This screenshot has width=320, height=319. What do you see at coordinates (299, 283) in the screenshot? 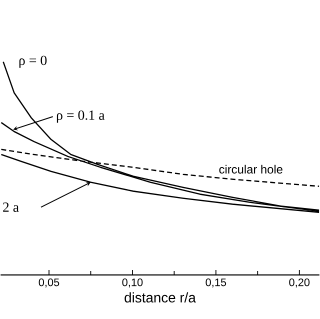
I see `x-tick-label: 0,20` at bounding box center [299, 283].